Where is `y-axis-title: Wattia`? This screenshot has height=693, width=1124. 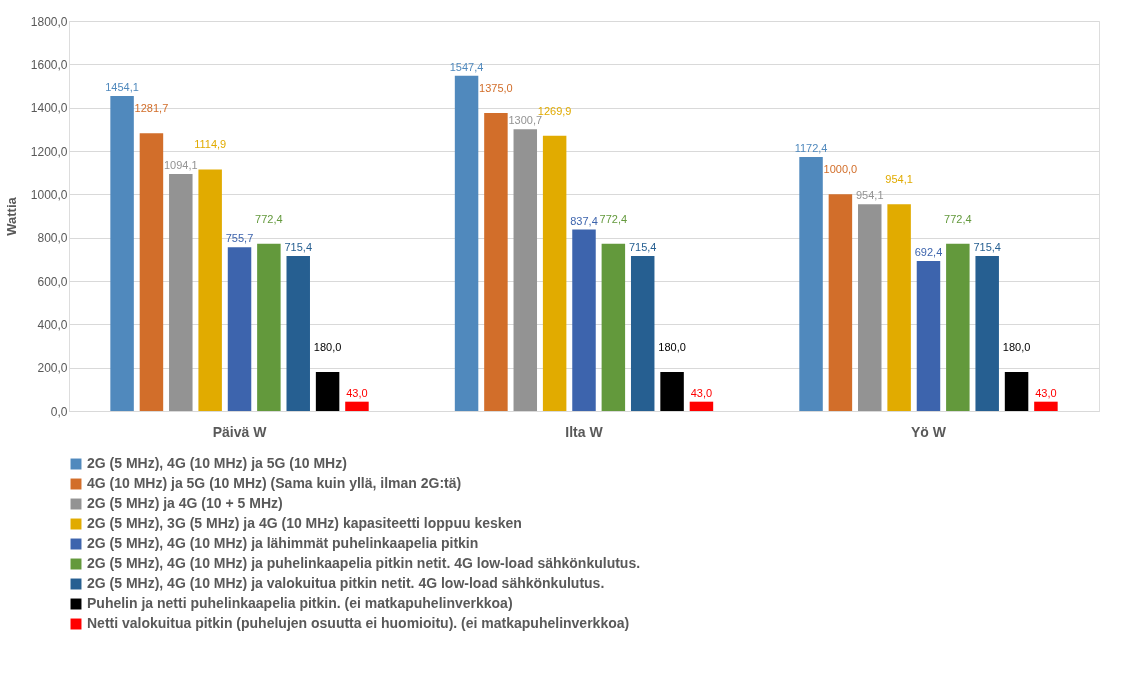 y-axis-title: Wattia is located at coordinates (11, 216).